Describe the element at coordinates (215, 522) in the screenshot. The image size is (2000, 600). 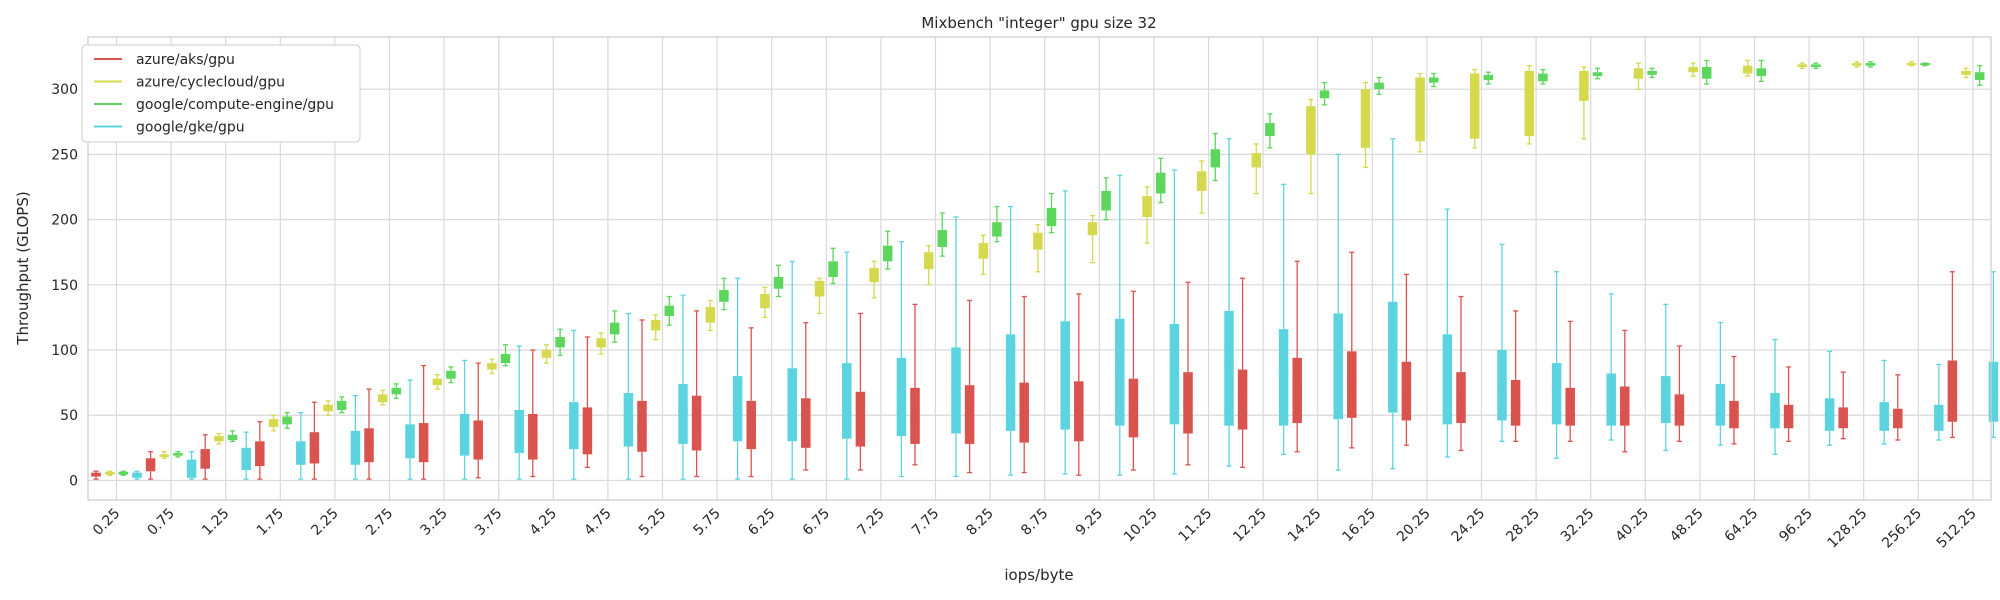
I see `x-tick-label: 1.25` at that location.